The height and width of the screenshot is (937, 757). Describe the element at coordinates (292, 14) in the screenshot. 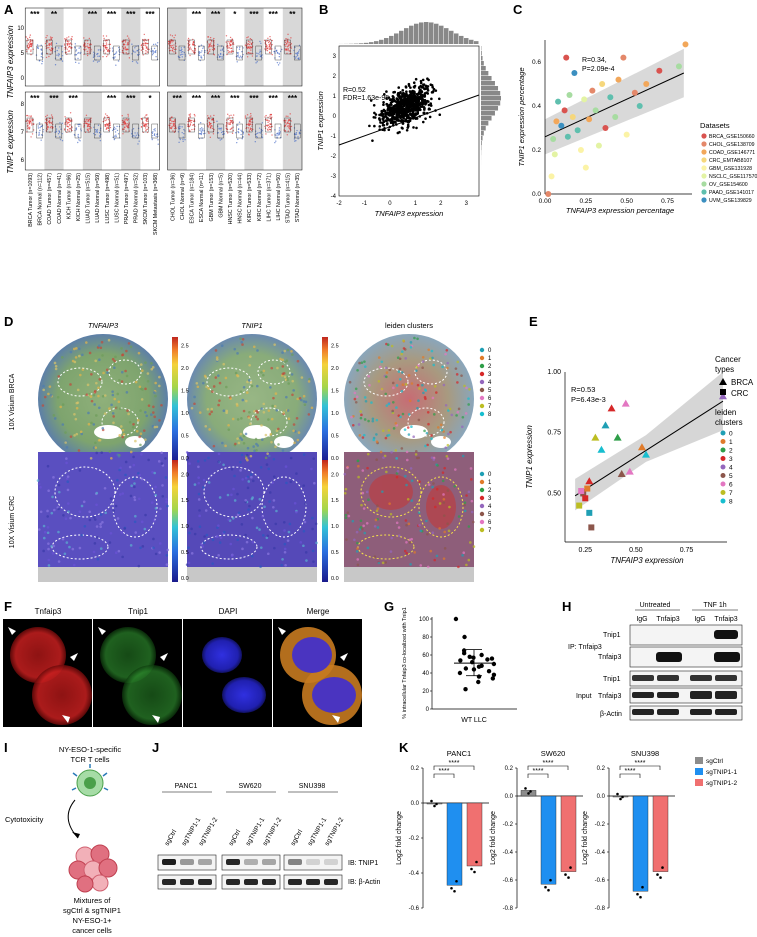

I see `significance-label: **` at that location.